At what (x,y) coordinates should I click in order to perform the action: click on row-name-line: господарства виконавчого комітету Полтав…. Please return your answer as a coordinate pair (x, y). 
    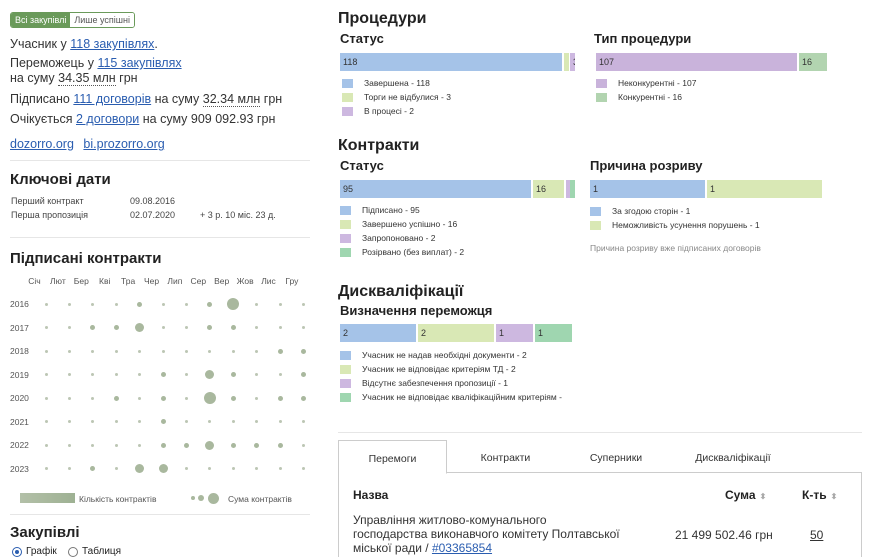
    Looking at the image, I should click on (486, 534).